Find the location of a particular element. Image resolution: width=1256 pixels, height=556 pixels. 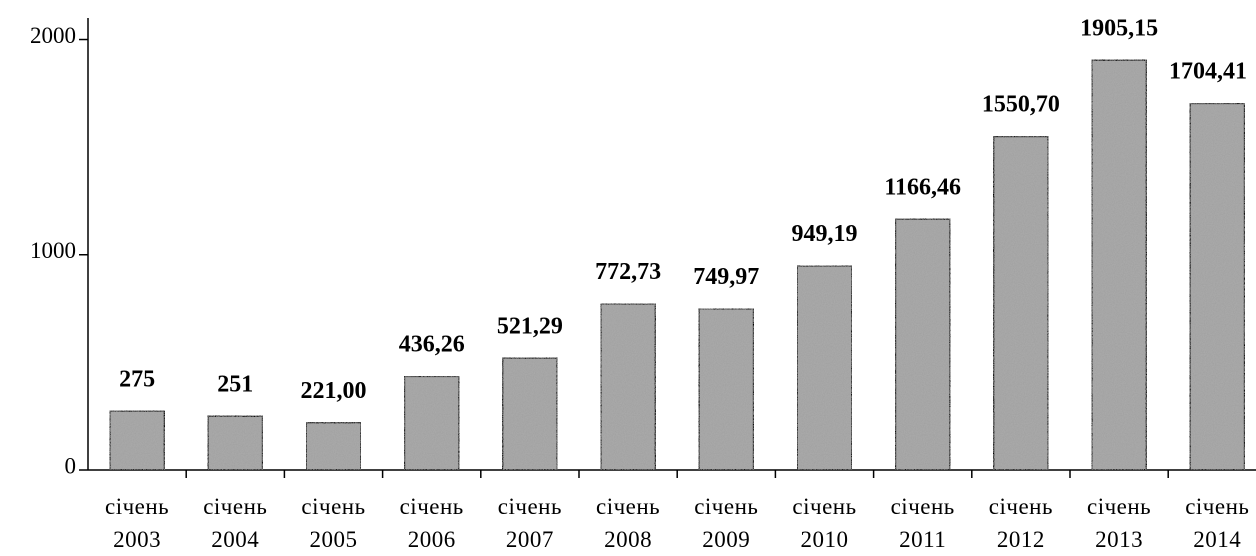

x-tick-label: січень 2011 is located at coordinates (922, 523).